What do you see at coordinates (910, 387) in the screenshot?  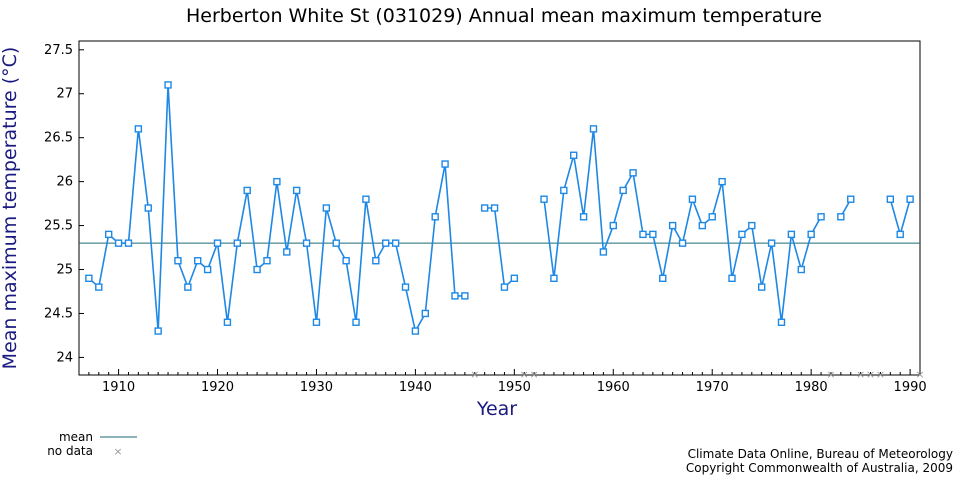 I see `x-tick-label: 1990` at bounding box center [910, 387].